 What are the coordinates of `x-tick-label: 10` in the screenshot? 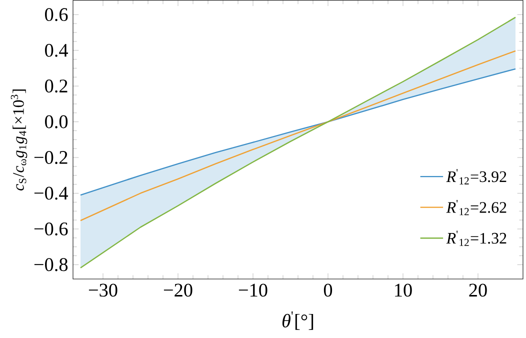 It's located at (403, 290).